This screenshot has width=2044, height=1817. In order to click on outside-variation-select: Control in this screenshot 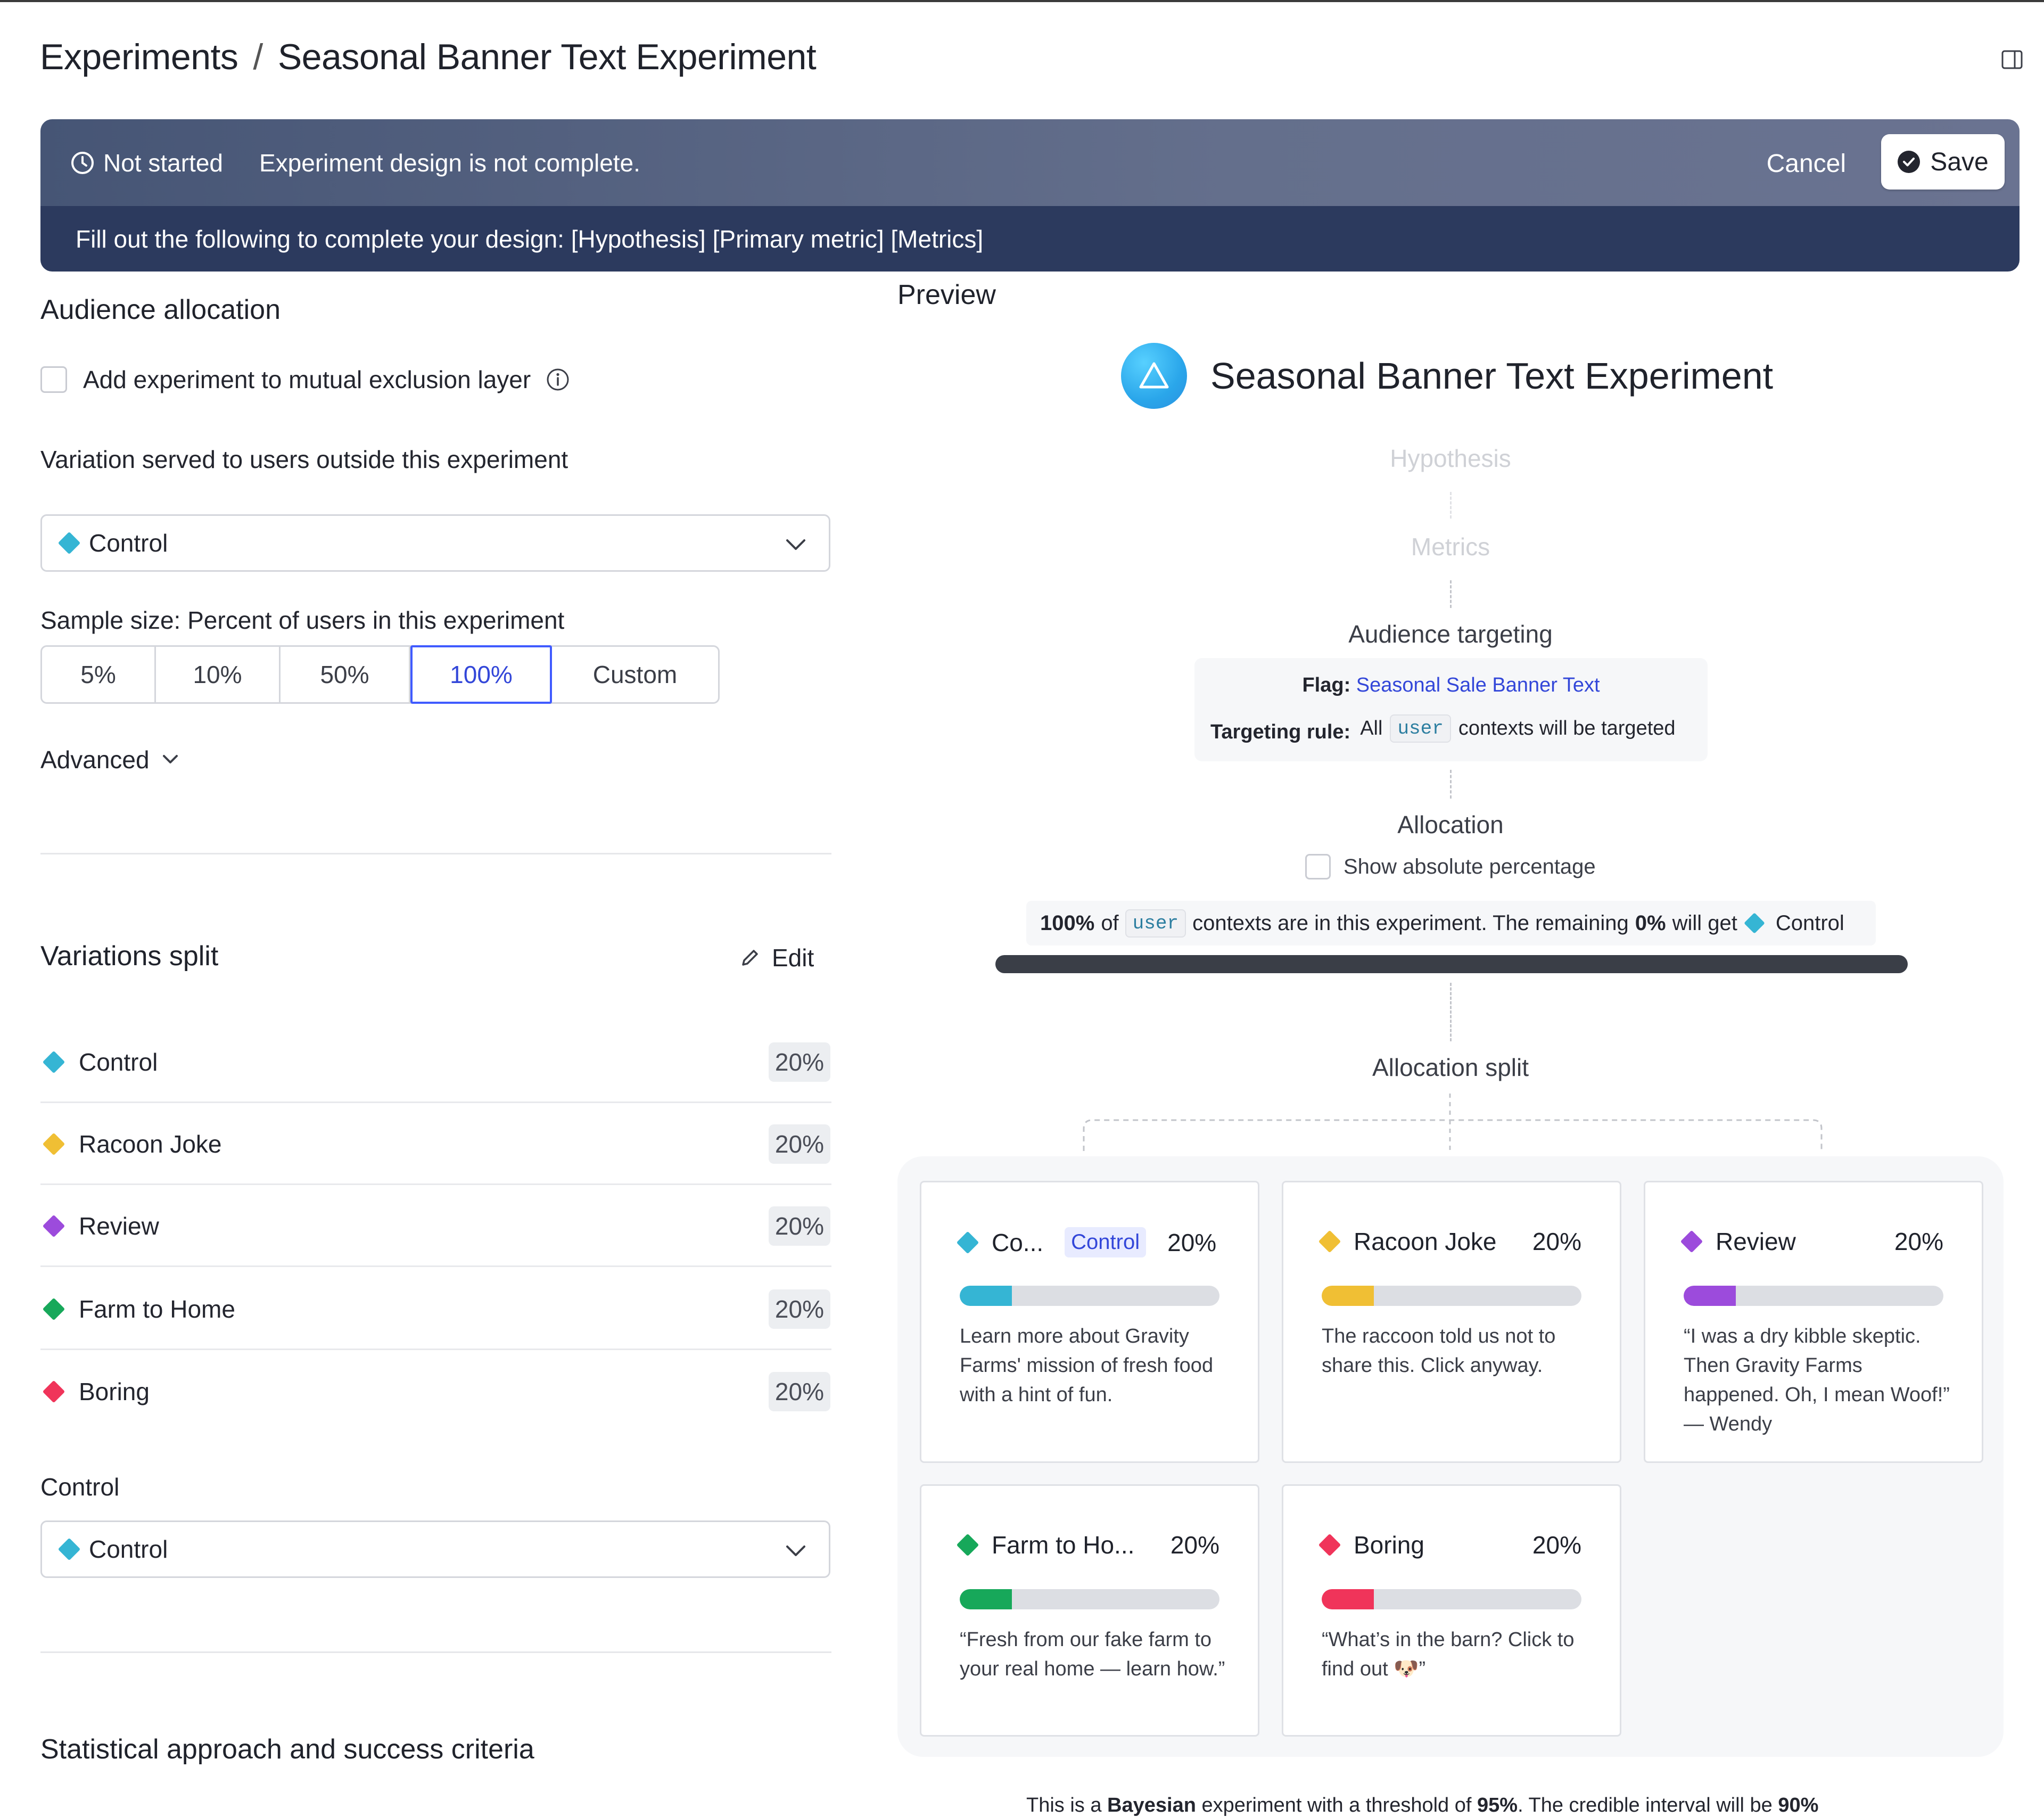, I will do `click(435, 543)`.